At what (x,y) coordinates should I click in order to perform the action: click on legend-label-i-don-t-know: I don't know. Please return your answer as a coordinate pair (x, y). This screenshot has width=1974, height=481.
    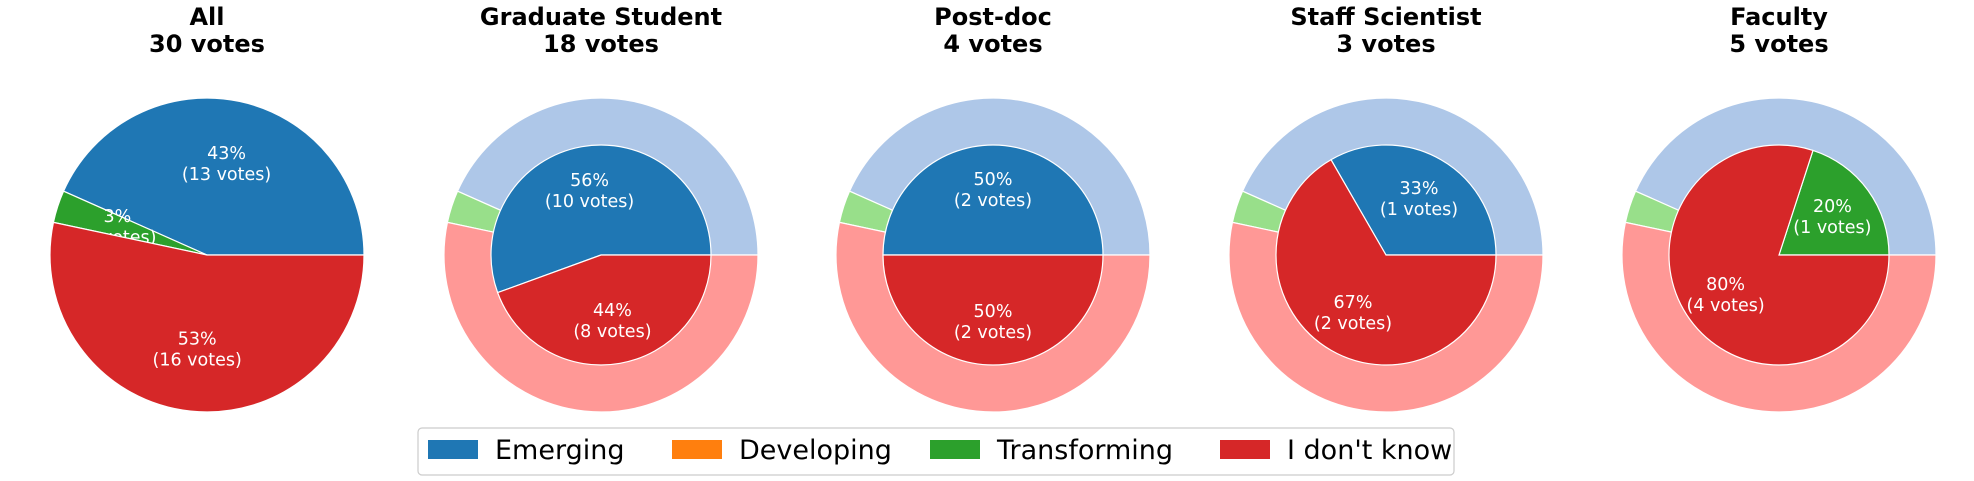
    Looking at the image, I should click on (1369, 450).